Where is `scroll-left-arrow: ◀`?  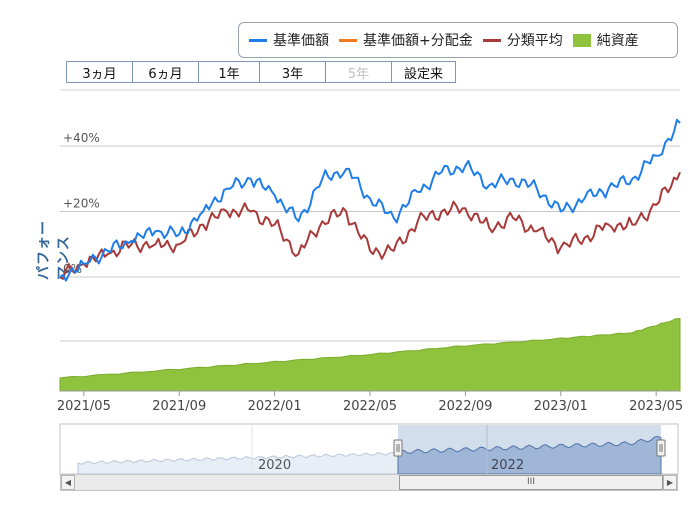 scroll-left-arrow: ◀ is located at coordinates (68, 482).